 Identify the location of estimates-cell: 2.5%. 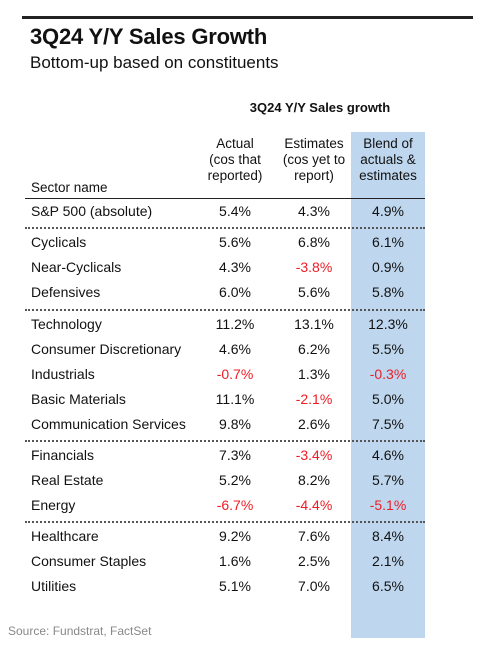
(314, 561).